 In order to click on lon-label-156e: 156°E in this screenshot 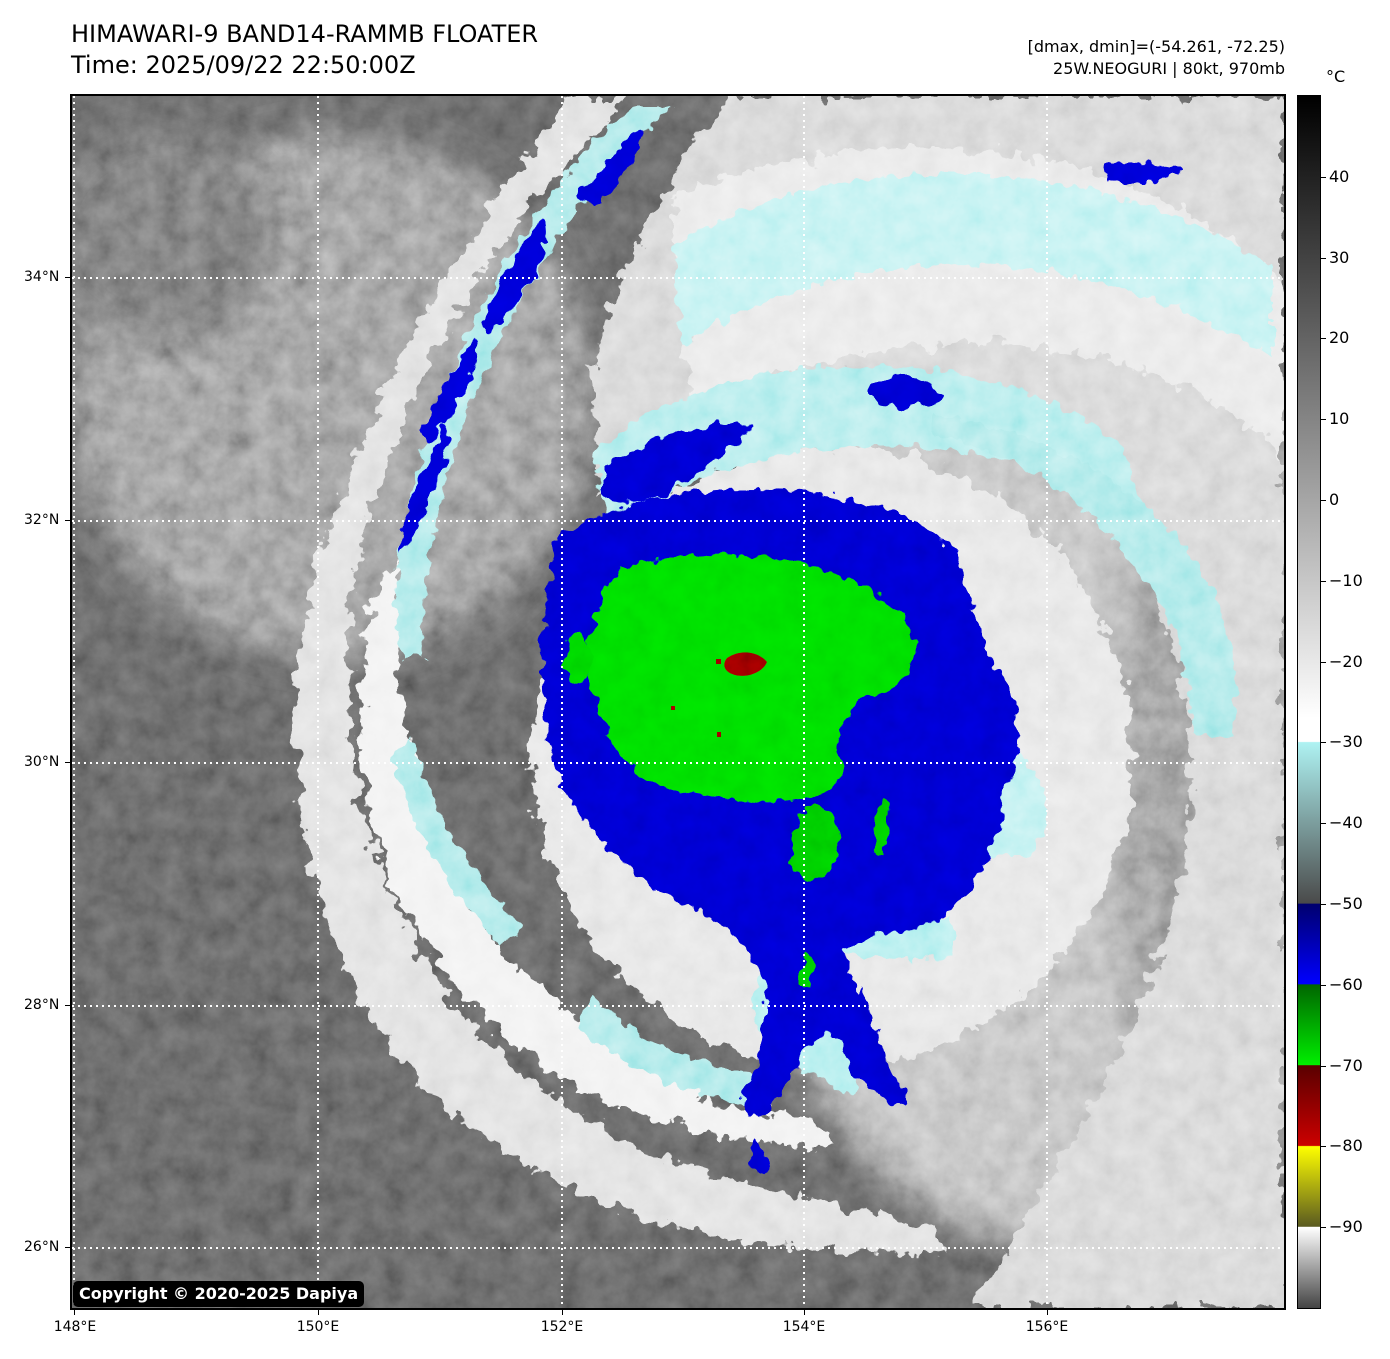, I will do `click(1047, 1327)`.